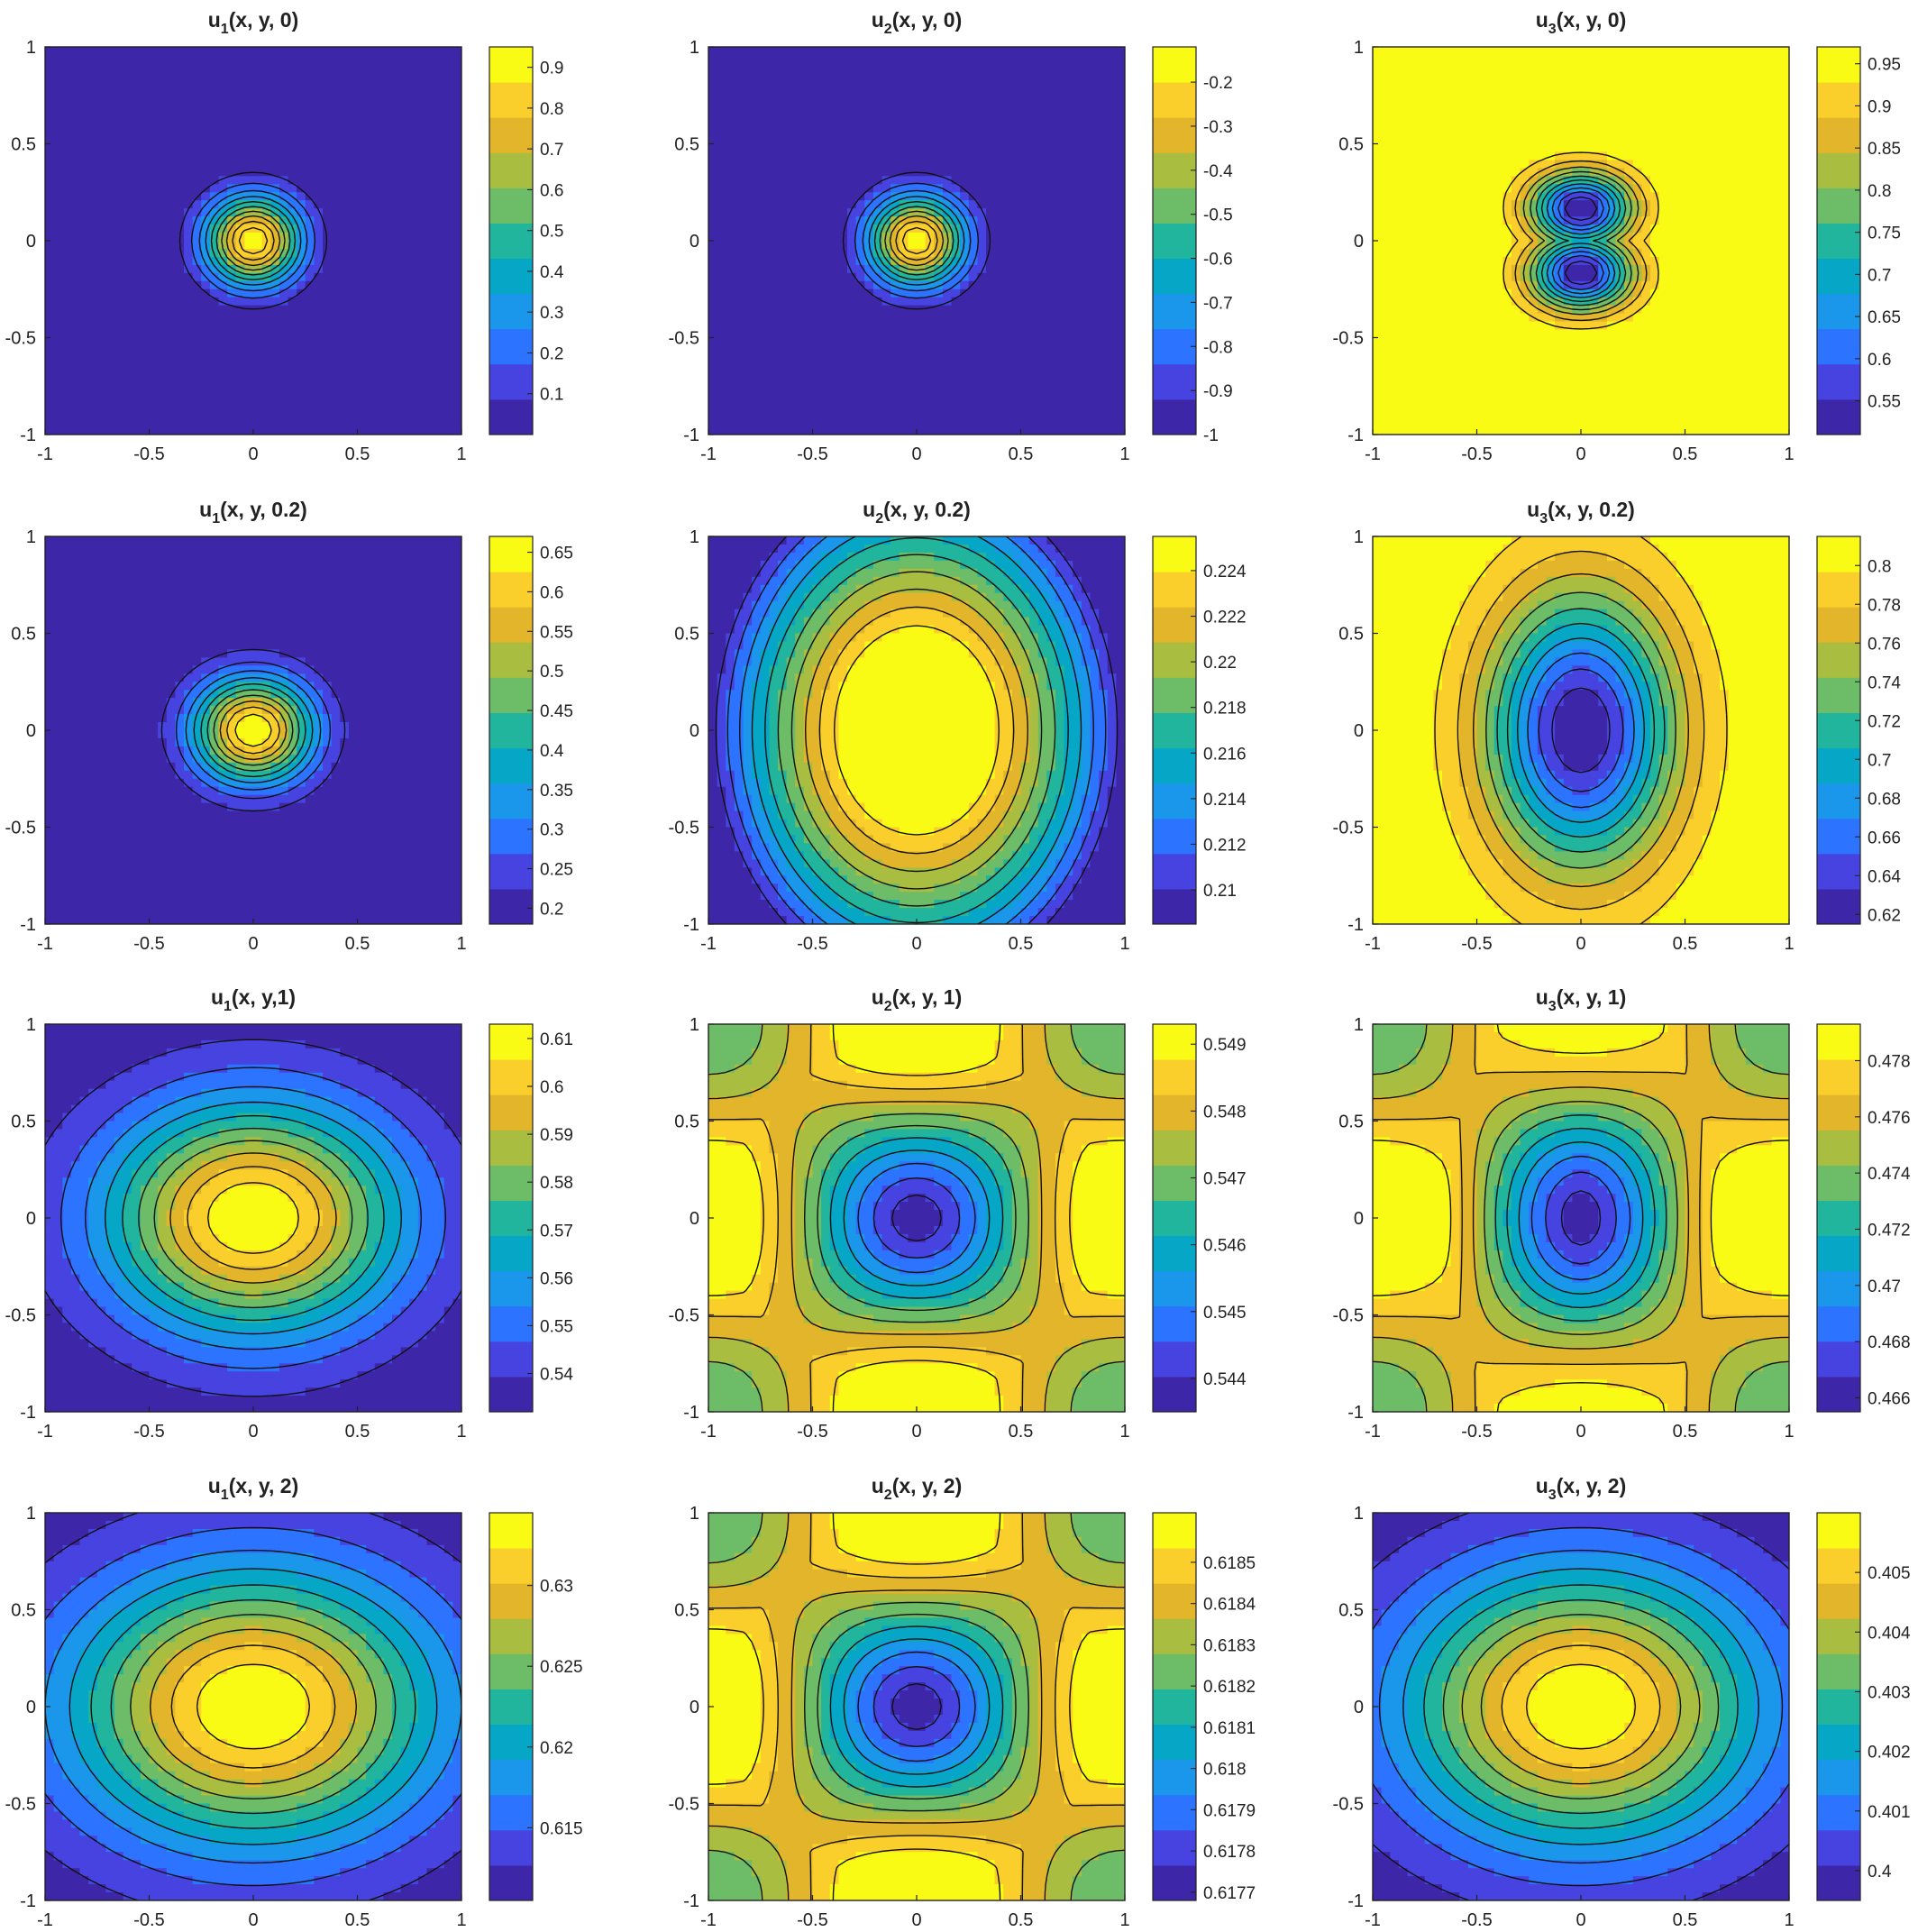 The width and height of the screenshot is (1918, 1932). Describe the element at coordinates (1884, 606) in the screenshot. I see `colorbar-tick-label: 0.78` at that location.